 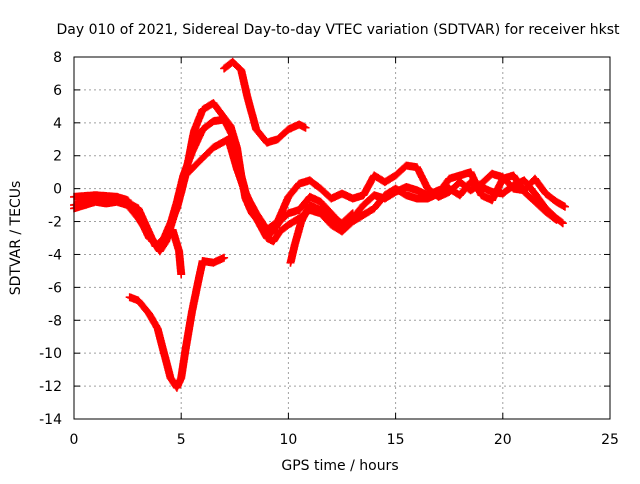 What do you see at coordinates (55, 288) in the screenshot?
I see `y-tick-label: -6` at bounding box center [55, 288].